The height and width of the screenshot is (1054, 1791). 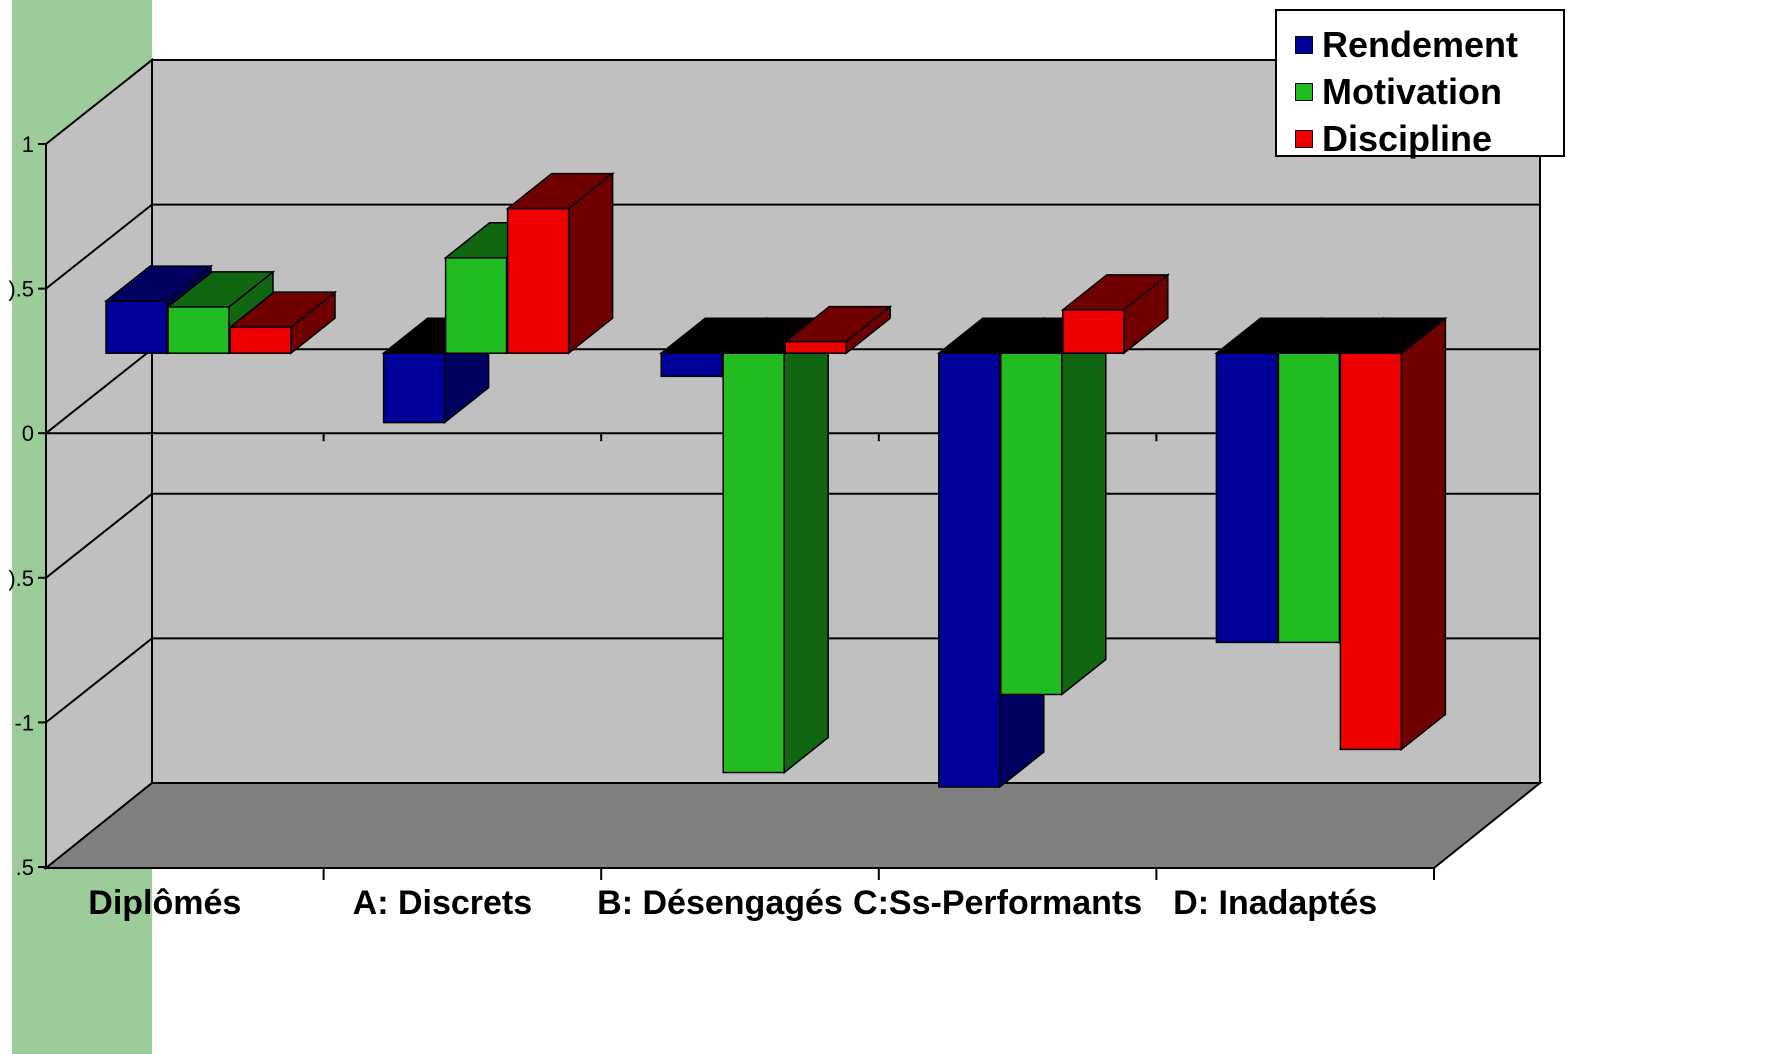 What do you see at coordinates (793, 825) in the screenshot?
I see `floor` at bounding box center [793, 825].